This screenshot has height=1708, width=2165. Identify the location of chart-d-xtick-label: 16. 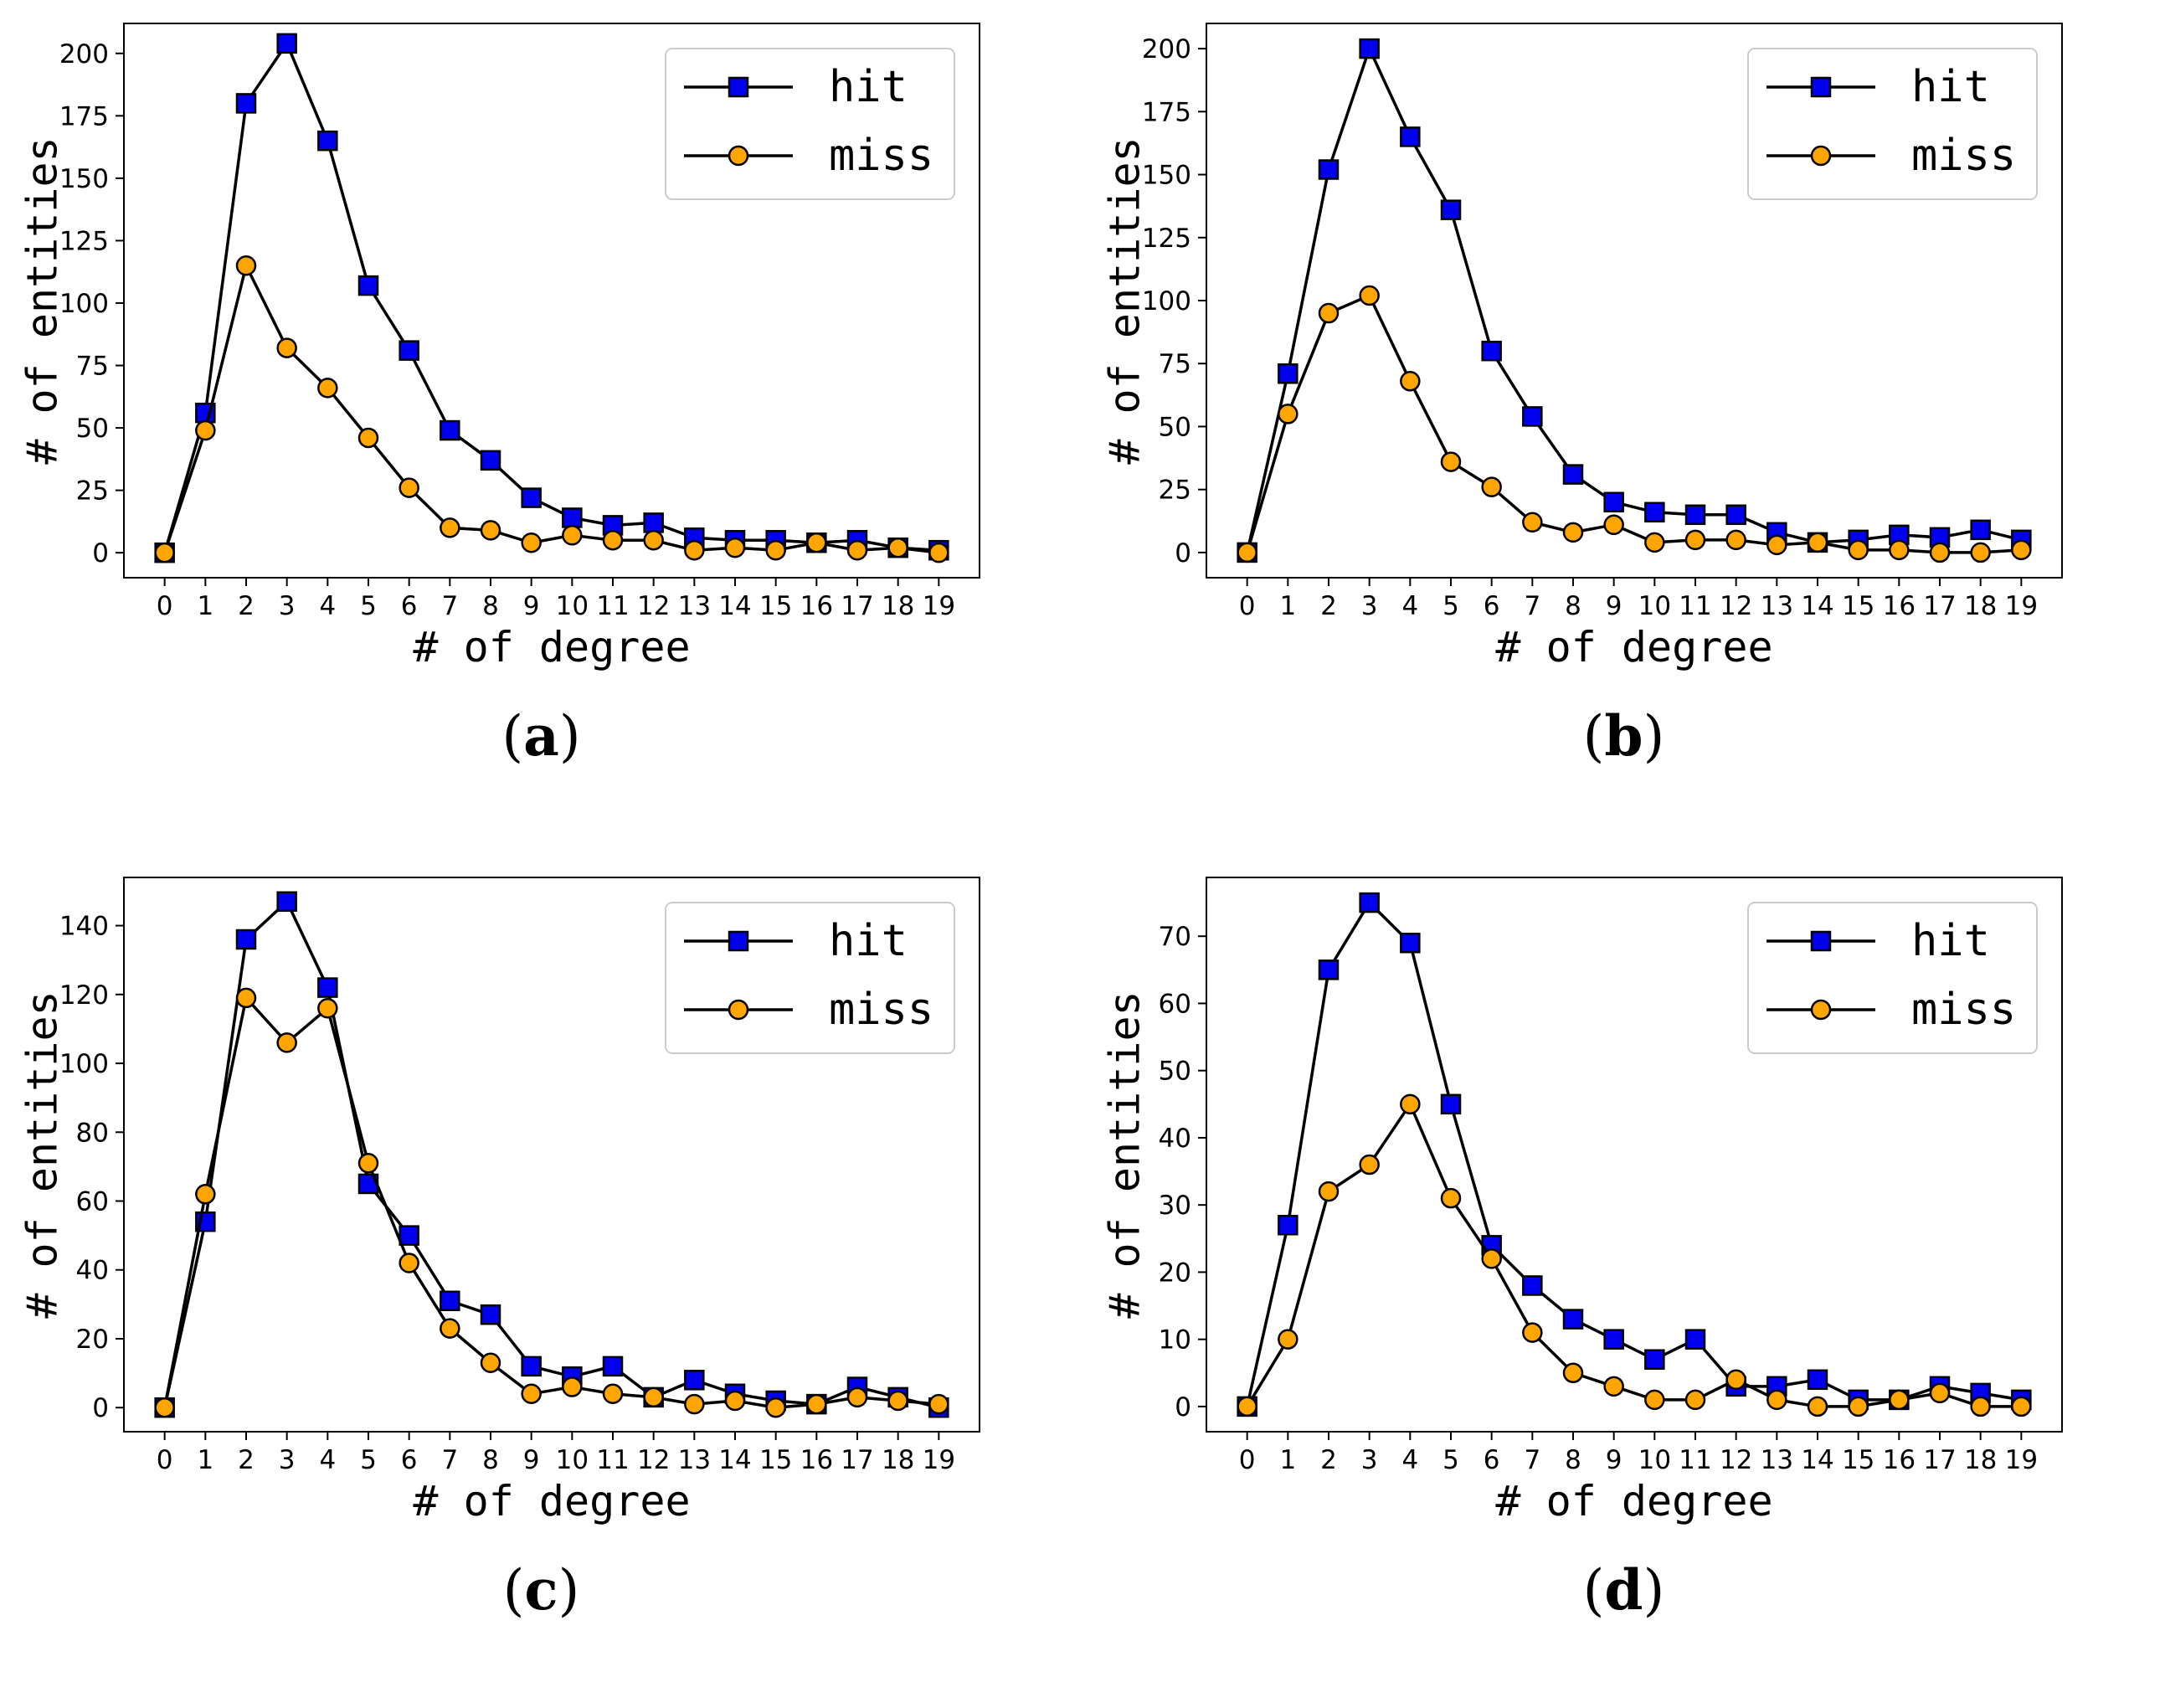
(1899, 1460).